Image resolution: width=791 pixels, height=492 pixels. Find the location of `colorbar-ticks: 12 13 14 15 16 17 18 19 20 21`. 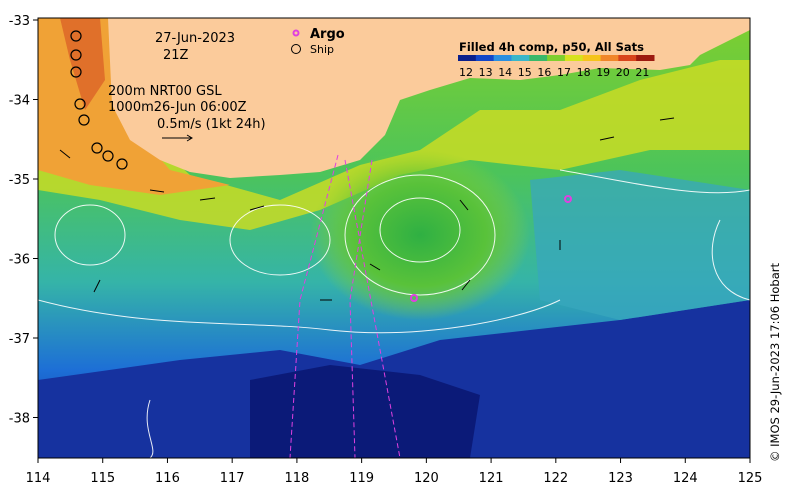

colorbar-ticks: 12 13 14 15 16 17 18 19 20 21 is located at coordinates (554, 72).